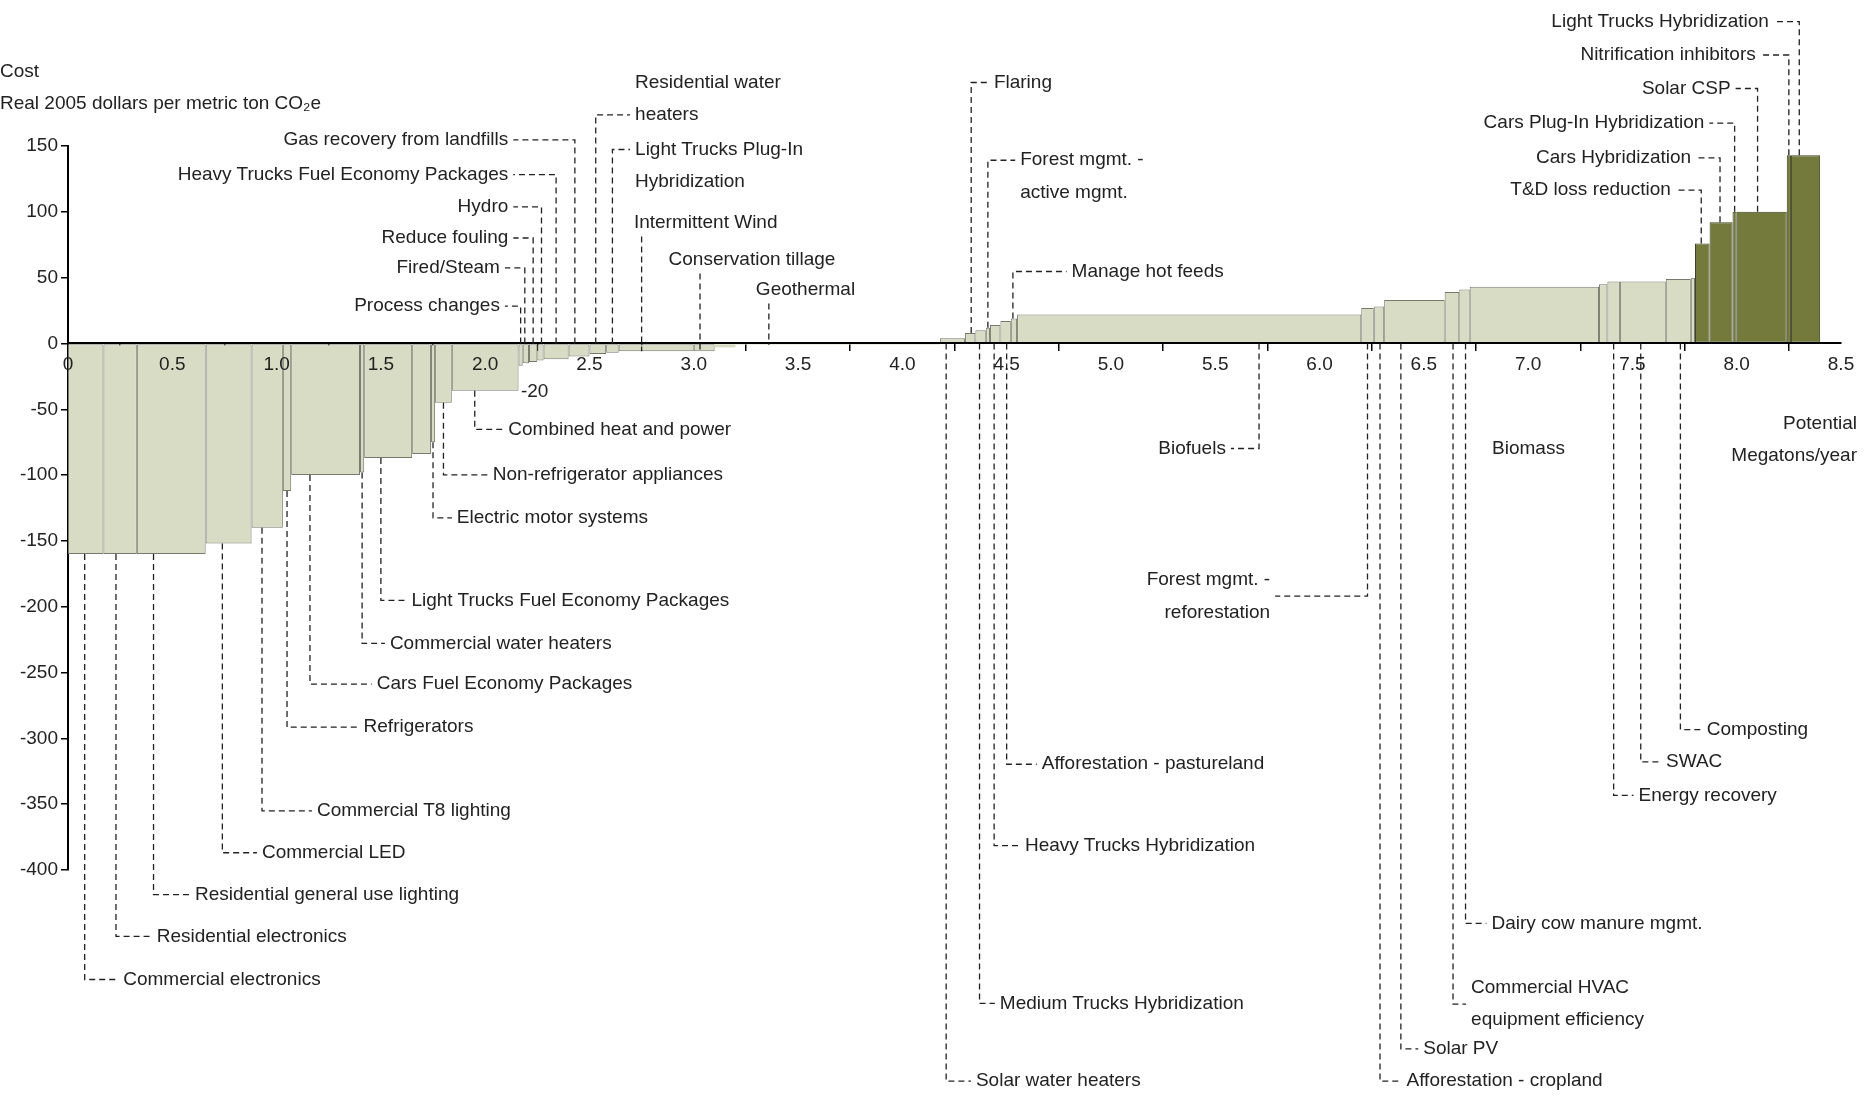 The image size is (1876, 1097). Describe the element at coordinates (38, 474) in the screenshot. I see `y-tick-label: -100` at that location.